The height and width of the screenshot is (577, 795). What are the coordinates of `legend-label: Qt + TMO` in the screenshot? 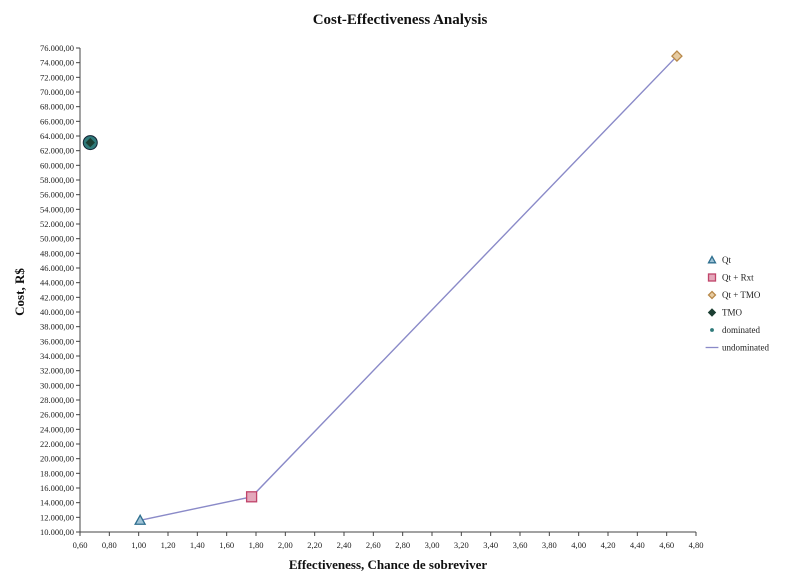 It's located at (741, 295).